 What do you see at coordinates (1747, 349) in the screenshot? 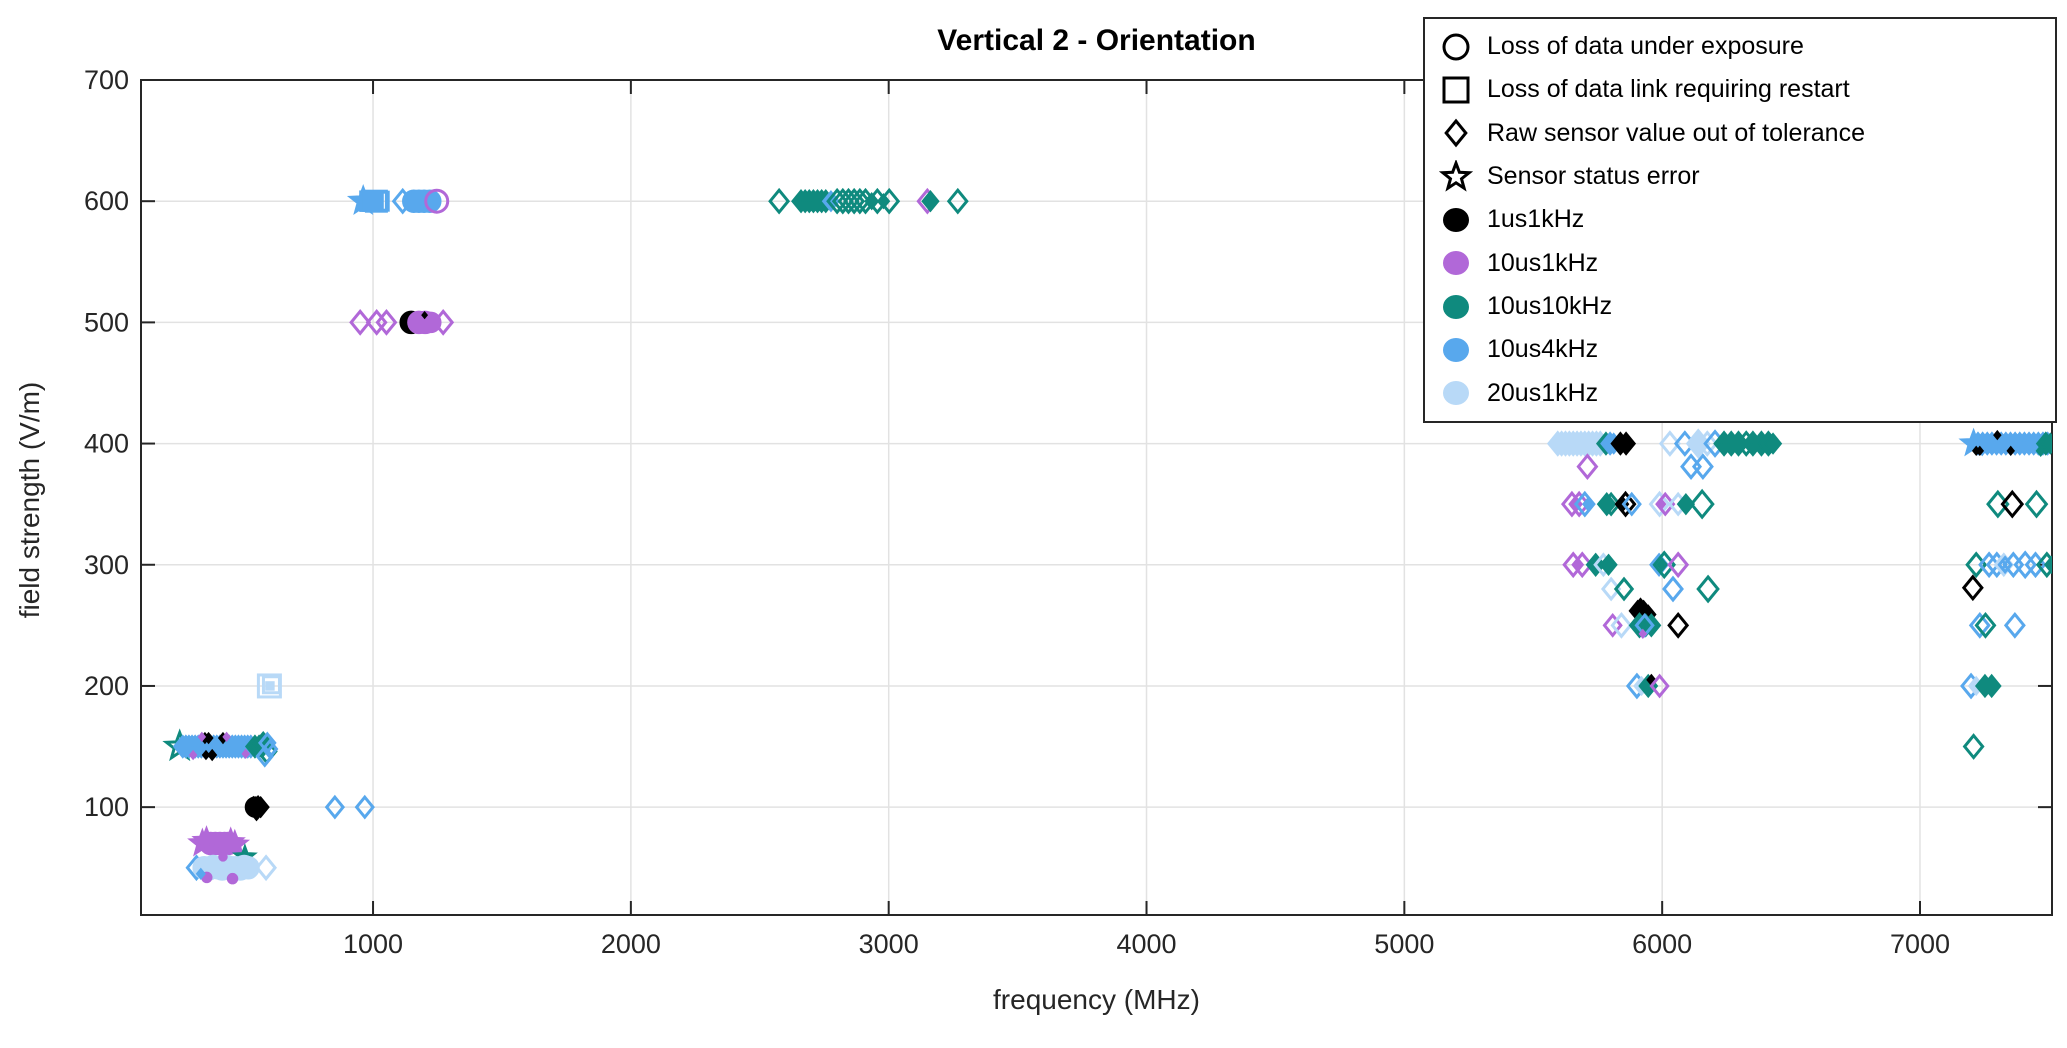
I see `legend-item-series: 10us4kHz` at bounding box center [1747, 349].